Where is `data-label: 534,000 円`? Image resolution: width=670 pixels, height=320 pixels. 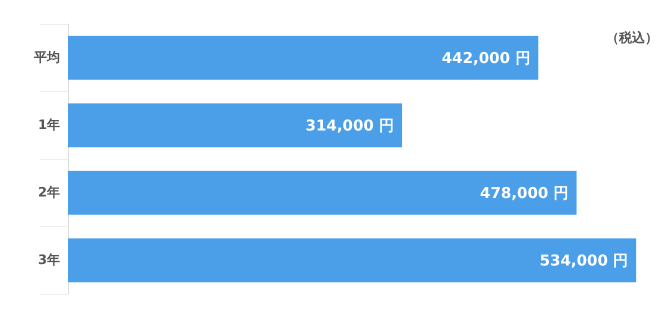 data-label: 534,000 円 is located at coordinates (584, 260).